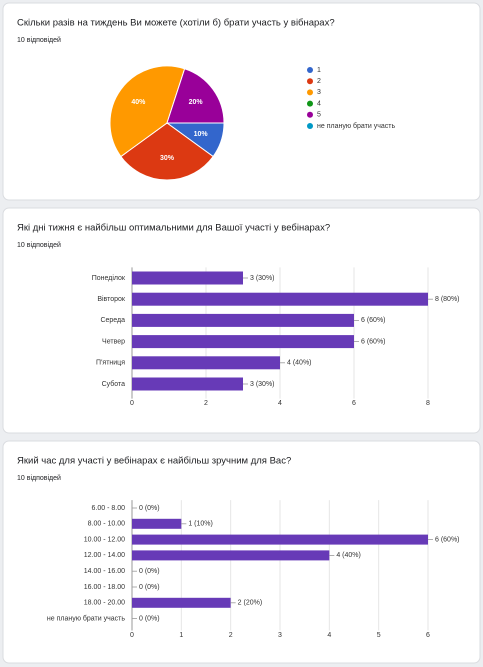 Image resolution: width=483 pixels, height=667 pixels. Describe the element at coordinates (104, 555) in the screenshot. I see `category-label: 12.00 - 14.00` at that location.